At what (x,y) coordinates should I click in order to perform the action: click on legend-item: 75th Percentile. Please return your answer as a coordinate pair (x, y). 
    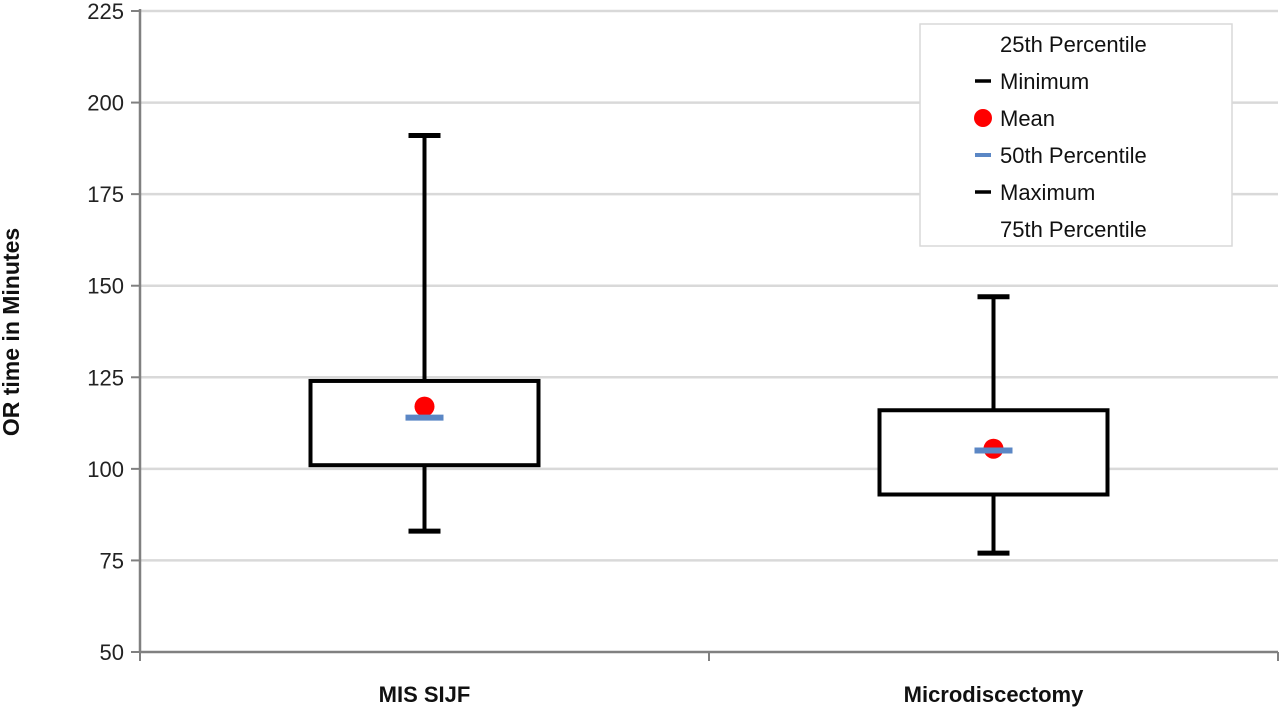
    Looking at the image, I should click on (1073, 229).